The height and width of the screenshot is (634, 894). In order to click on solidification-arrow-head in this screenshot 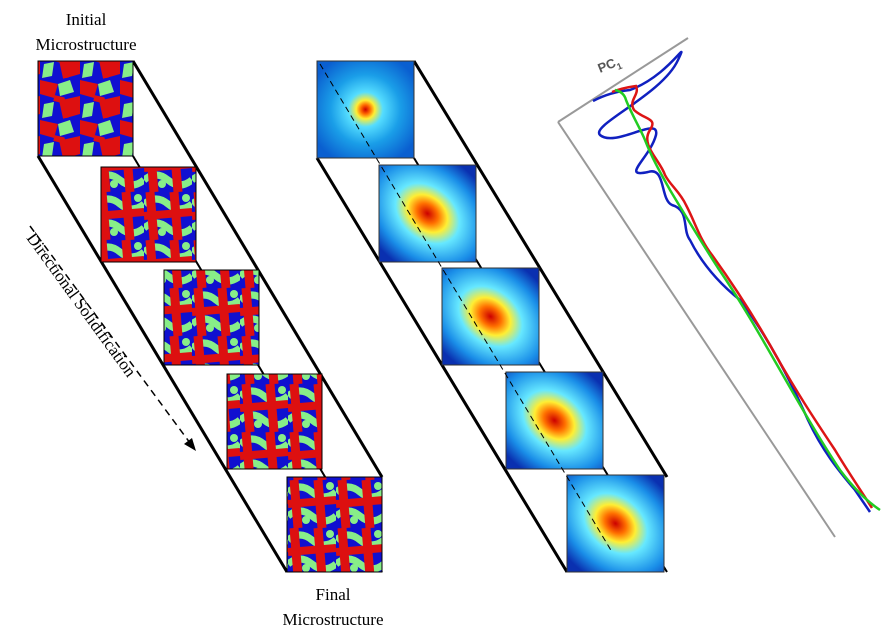, I will do `click(190, 444)`.